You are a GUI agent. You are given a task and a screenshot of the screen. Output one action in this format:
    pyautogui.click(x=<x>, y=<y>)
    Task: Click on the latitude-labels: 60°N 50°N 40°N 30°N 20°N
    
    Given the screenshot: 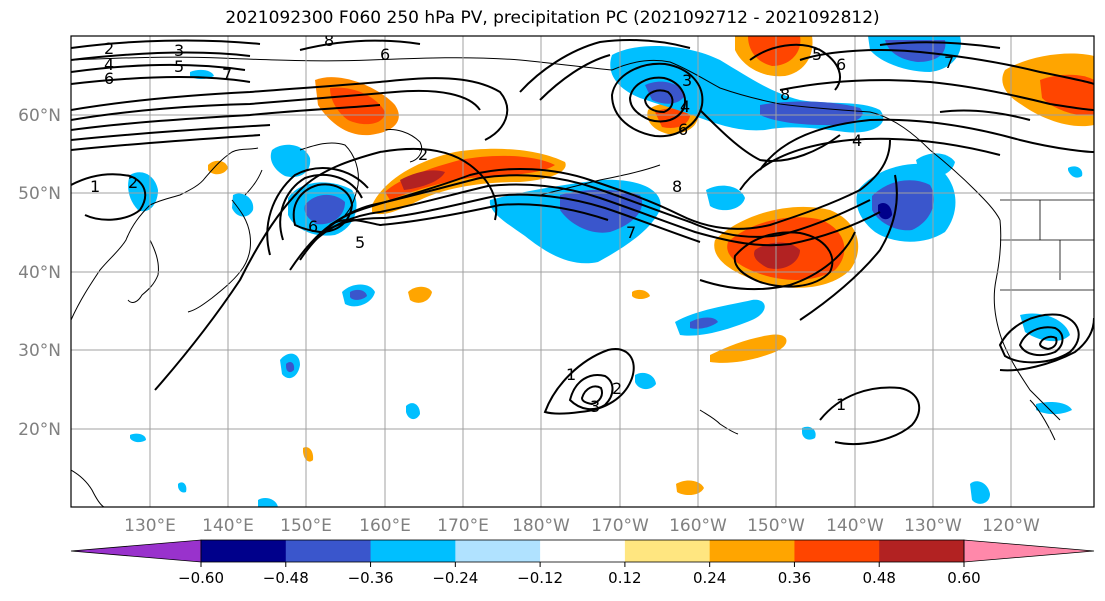 What is the action you would take?
    pyautogui.click(x=39, y=273)
    